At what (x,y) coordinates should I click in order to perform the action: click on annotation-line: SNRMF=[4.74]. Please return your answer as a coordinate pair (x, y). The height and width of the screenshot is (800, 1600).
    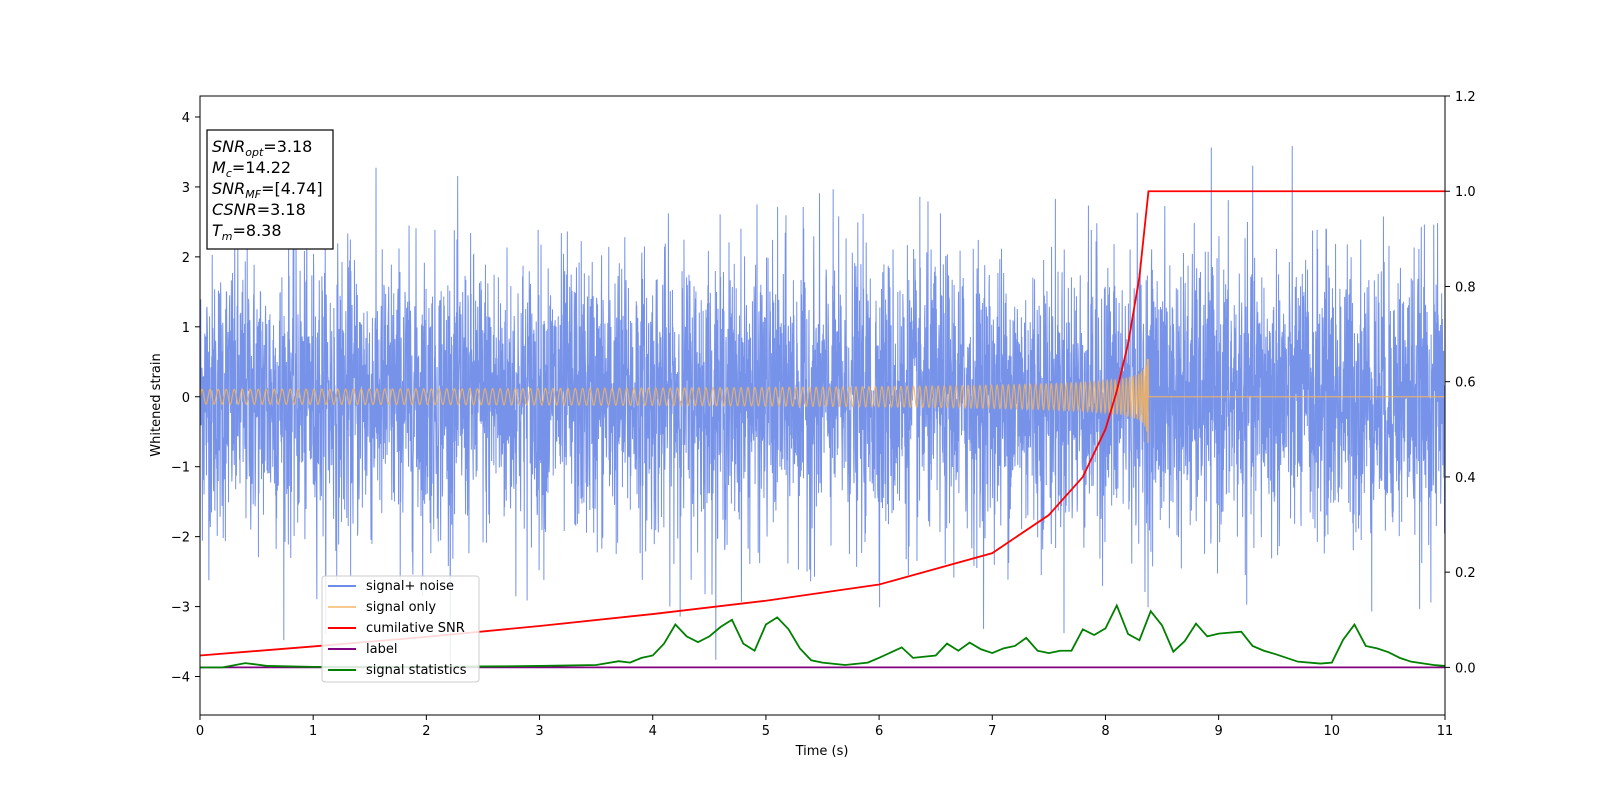
    Looking at the image, I should click on (267, 190).